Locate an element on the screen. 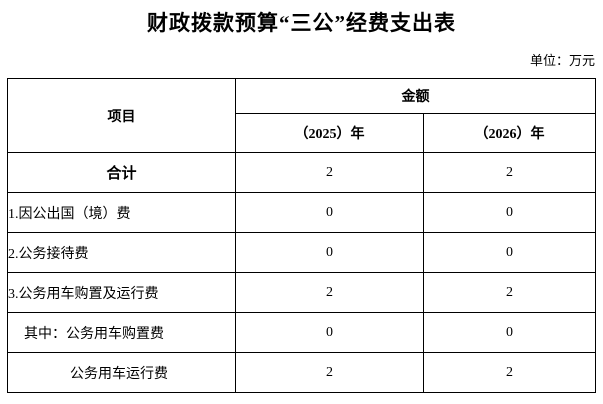 The width and height of the screenshot is (603, 404). row-label: 1.因公出国（境）费 is located at coordinates (121, 212).